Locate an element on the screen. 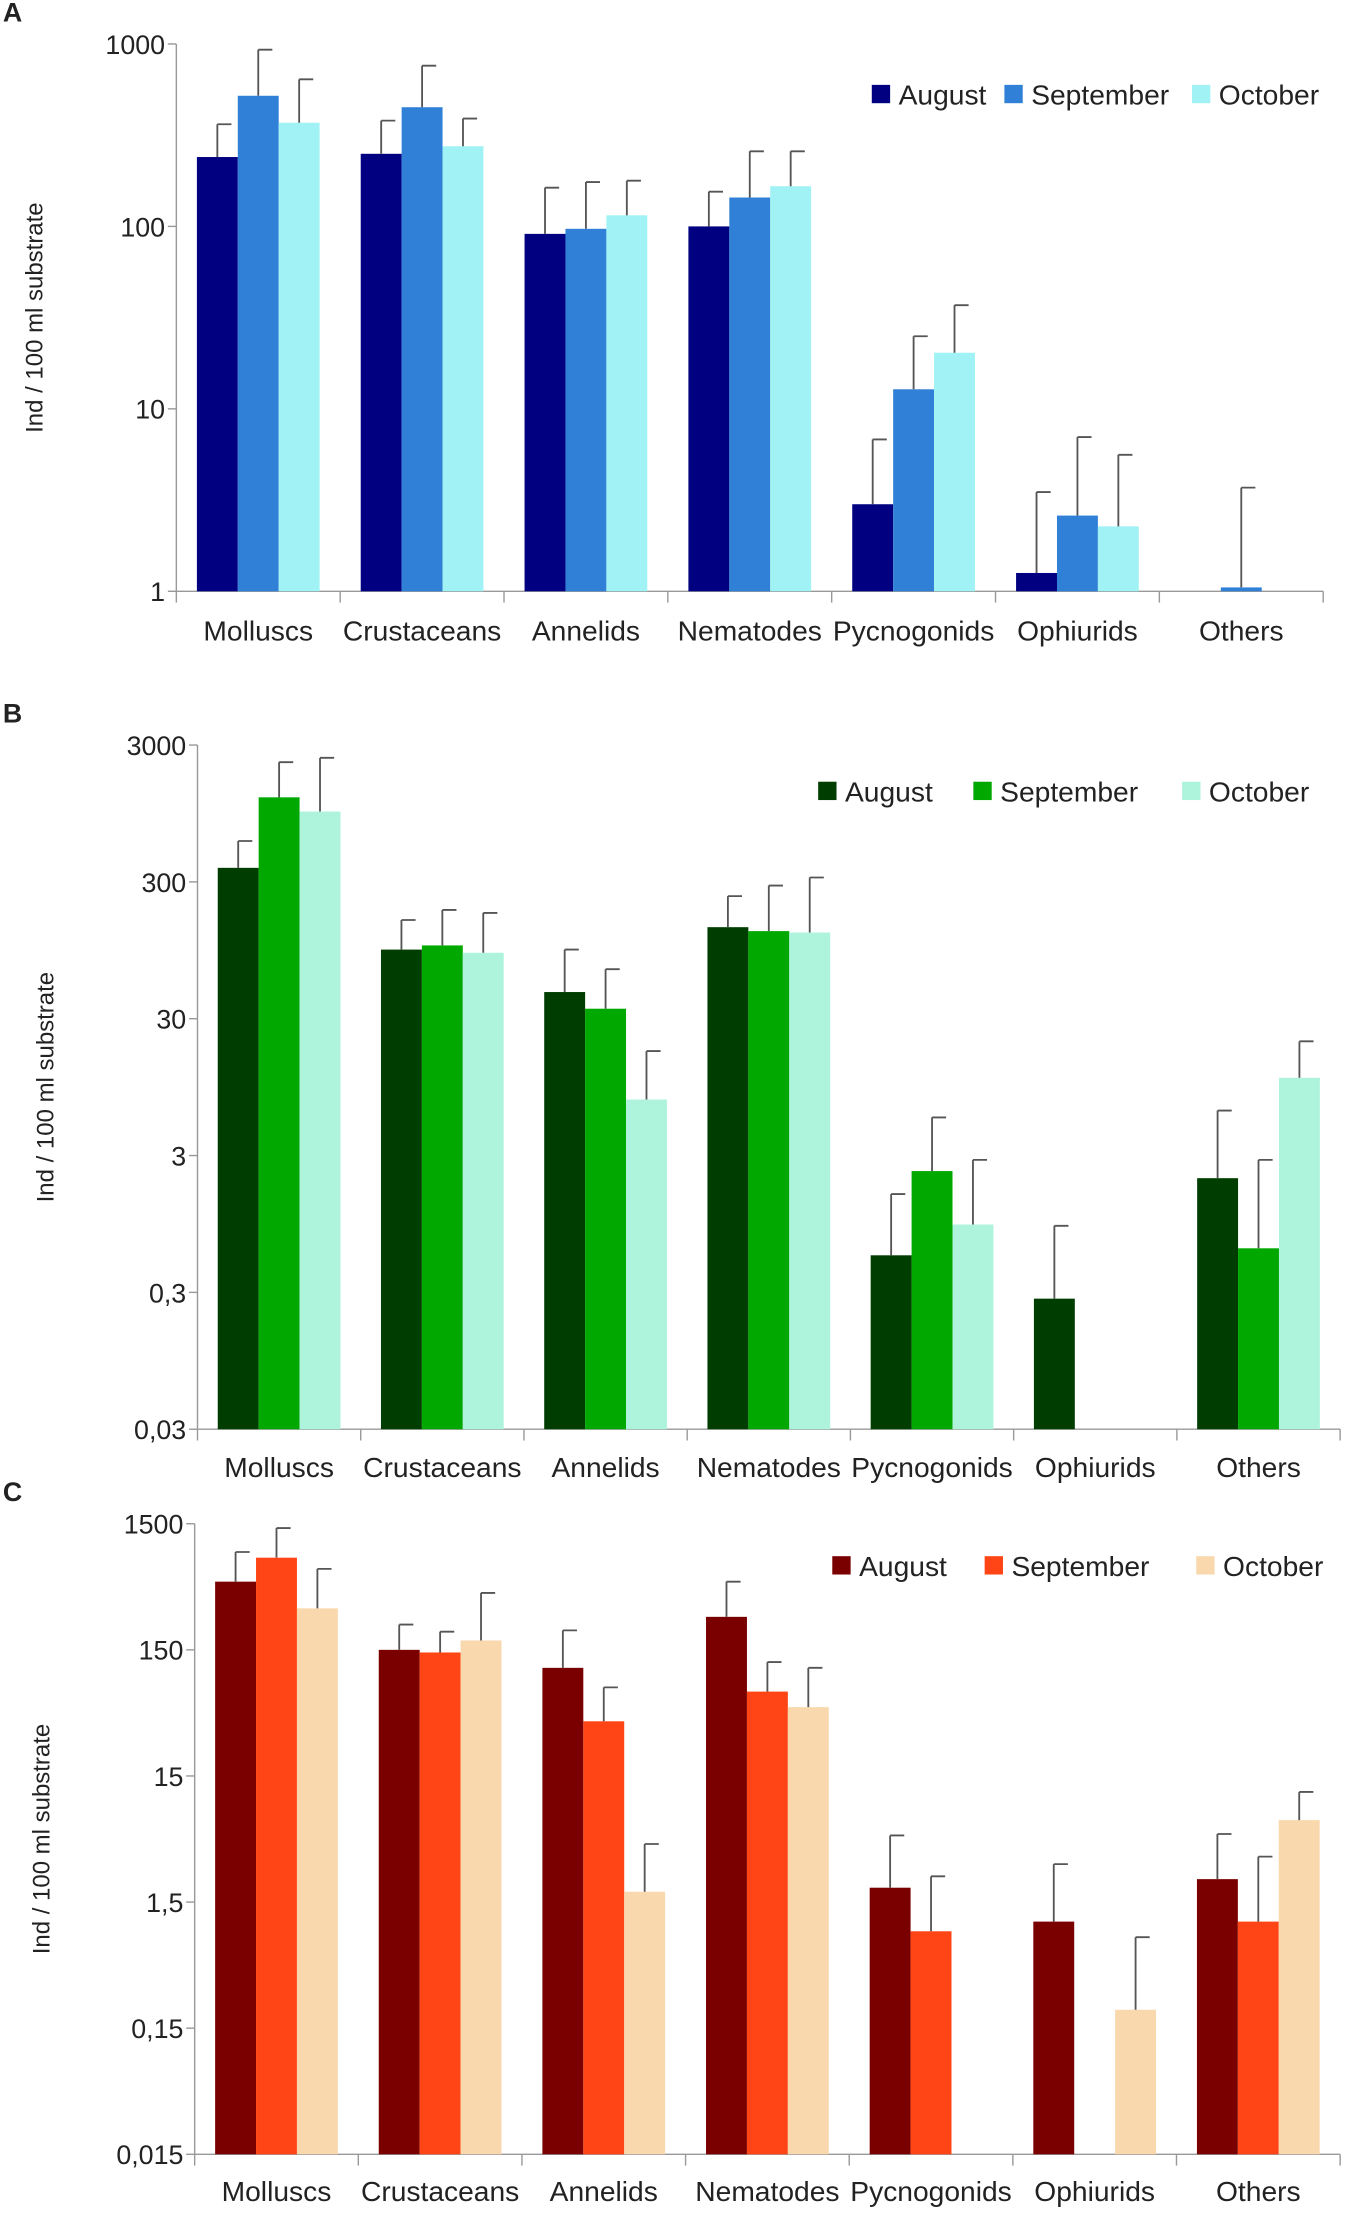 This screenshot has width=1350, height=2218. y-tick-label: 3 is located at coordinates (178, 1156).